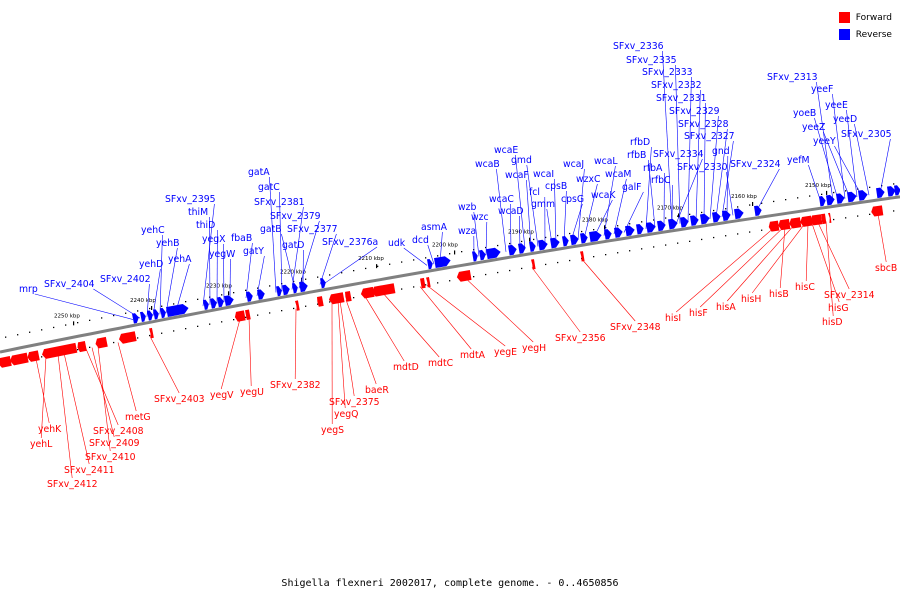  I want to click on gene-label: wzxC, so click(588, 179).